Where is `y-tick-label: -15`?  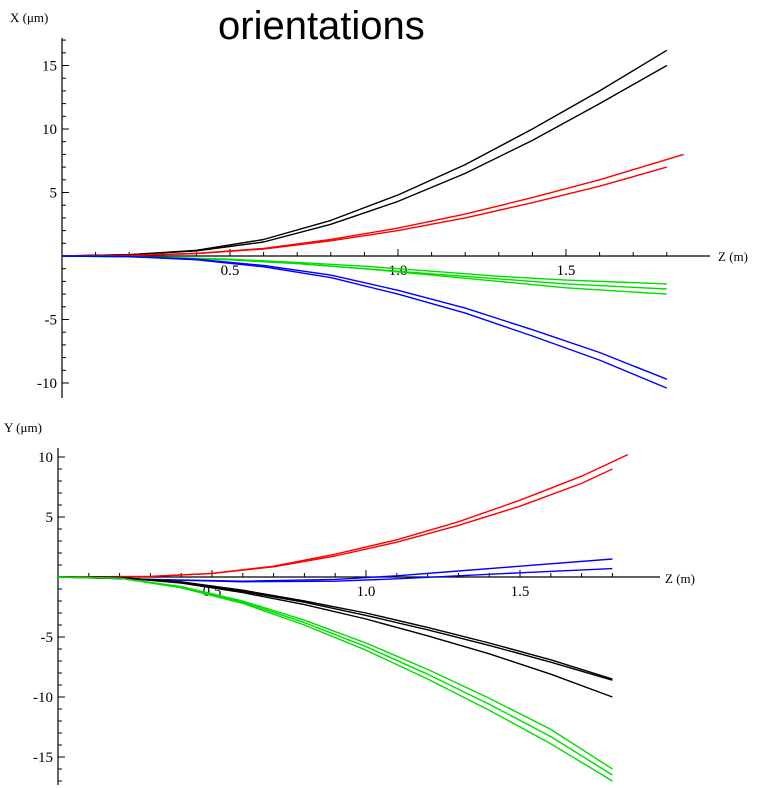 y-tick-label: -15 is located at coordinates (43, 758).